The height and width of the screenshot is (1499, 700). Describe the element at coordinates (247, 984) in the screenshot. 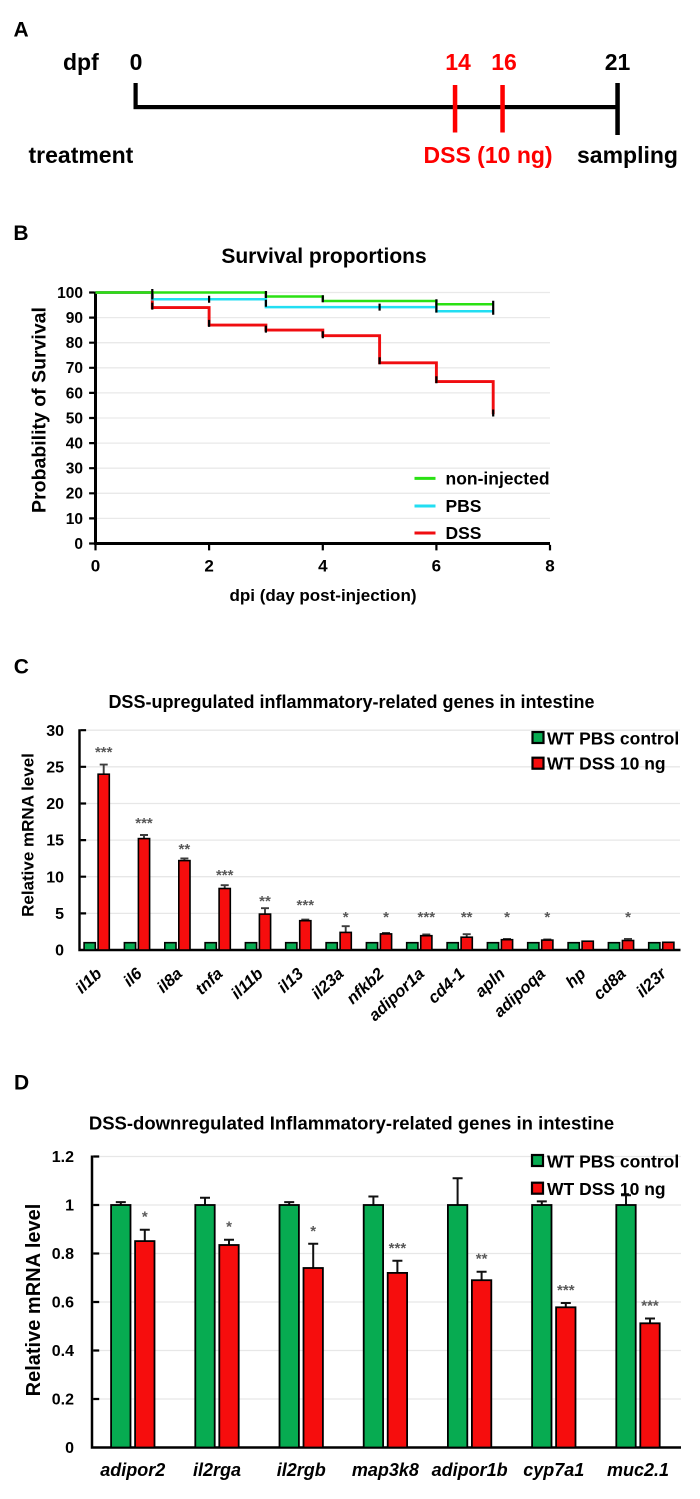

I see `svg-text: il11b` at that location.